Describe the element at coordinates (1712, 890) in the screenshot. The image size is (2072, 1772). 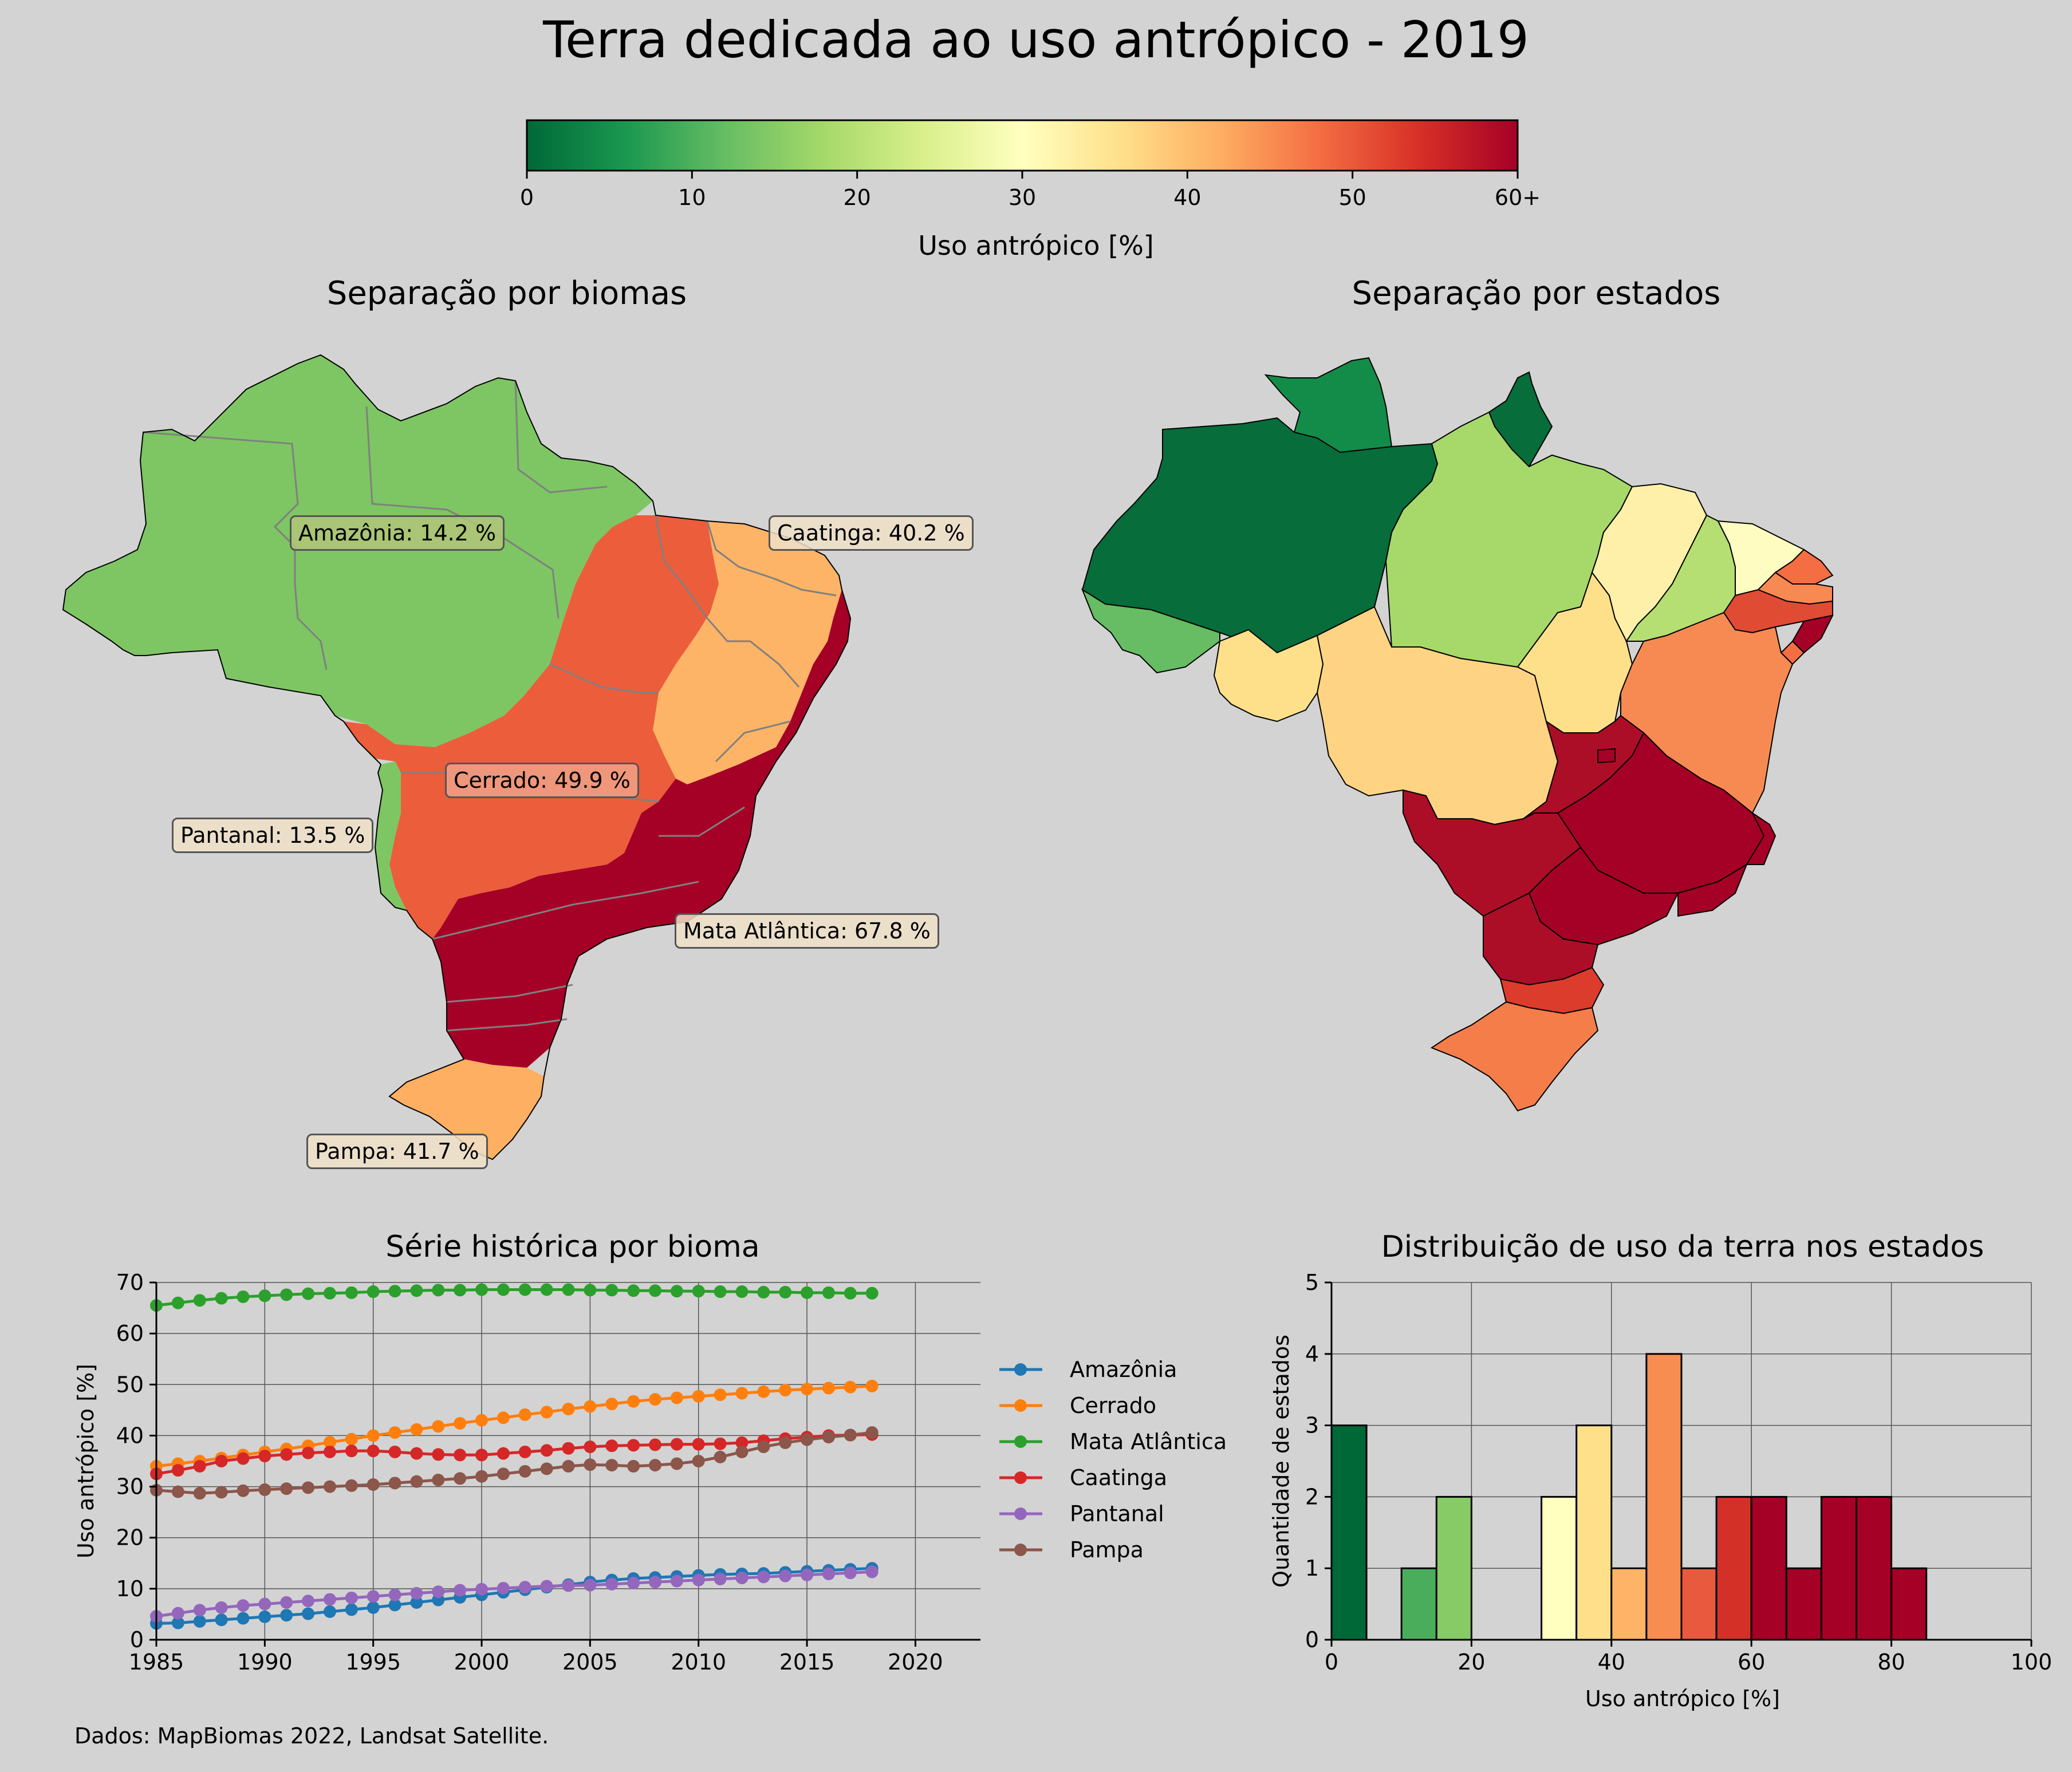
I see `state-rj` at that location.